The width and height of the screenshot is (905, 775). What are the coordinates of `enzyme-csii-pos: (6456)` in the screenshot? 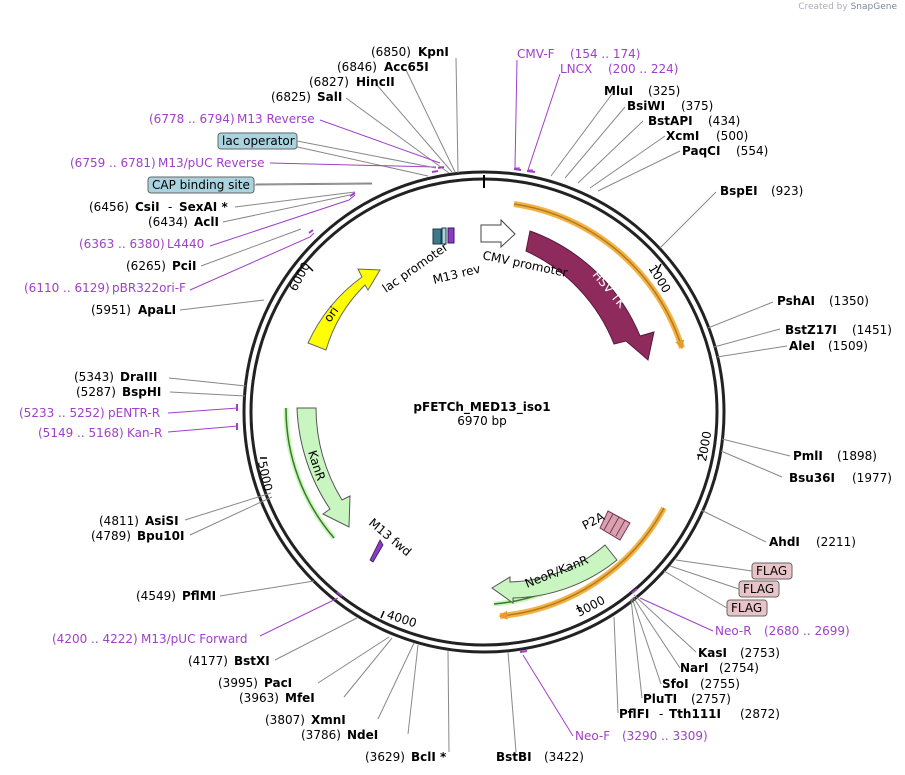 It's located at (109, 207).